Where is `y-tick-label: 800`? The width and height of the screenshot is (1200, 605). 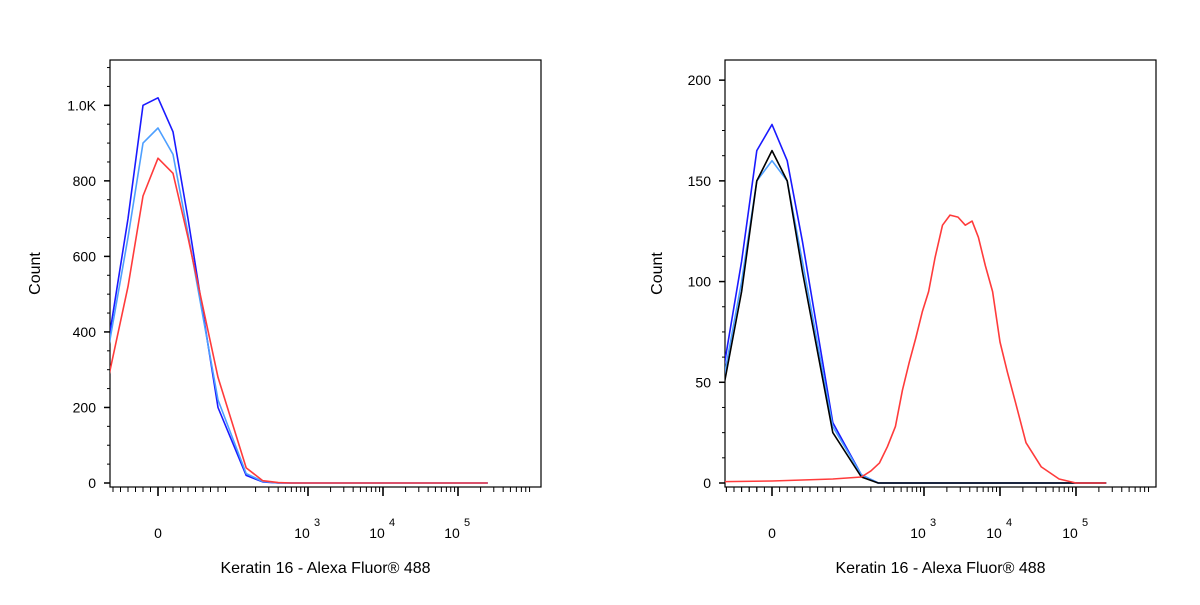
y-tick-label: 800 is located at coordinates (85, 181).